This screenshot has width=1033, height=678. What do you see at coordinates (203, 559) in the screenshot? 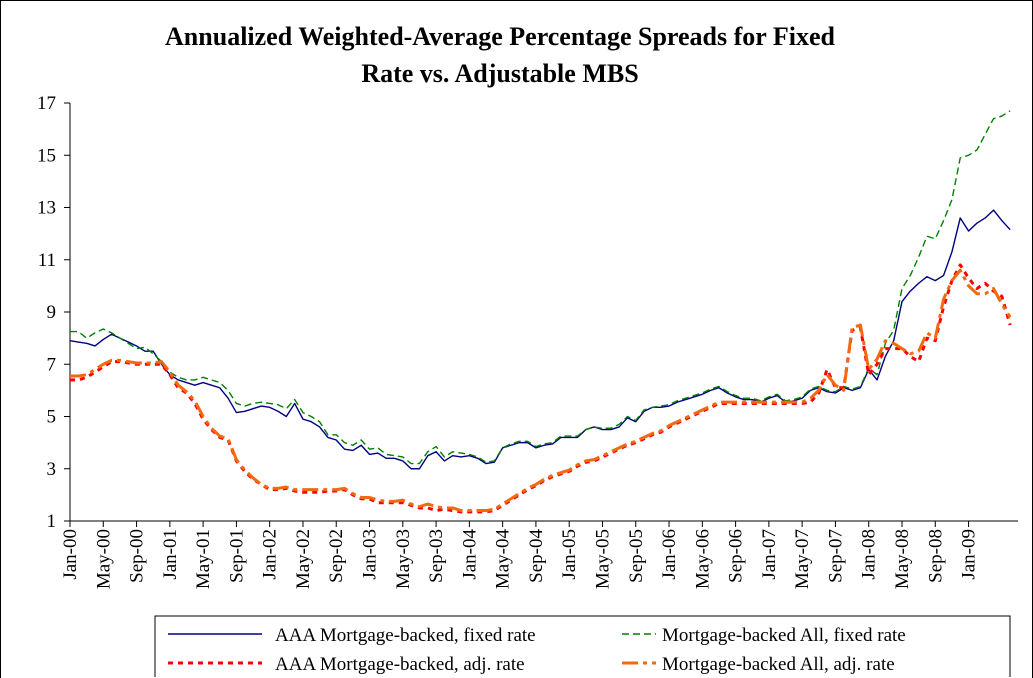
I see `x-tick-label: May-01` at bounding box center [203, 559].